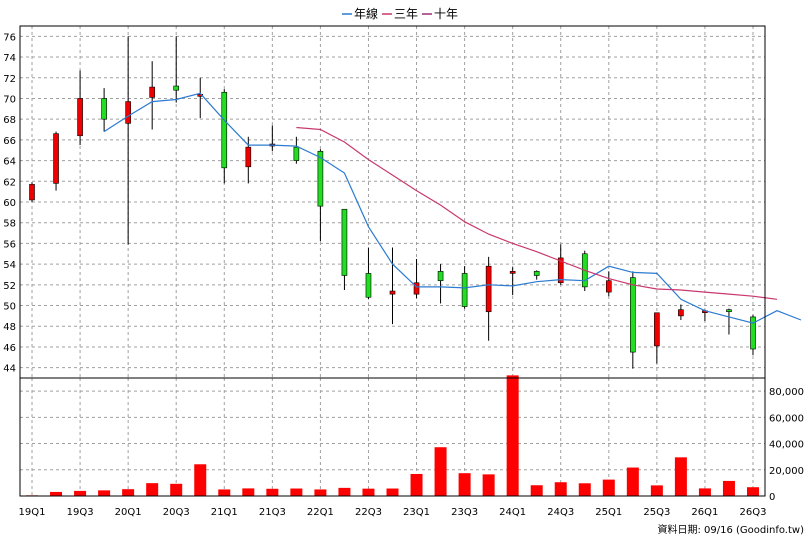 The image size is (808, 540). What do you see at coordinates (786, 445) in the screenshot?
I see `volume-tick-label: 40,000` at bounding box center [786, 445].